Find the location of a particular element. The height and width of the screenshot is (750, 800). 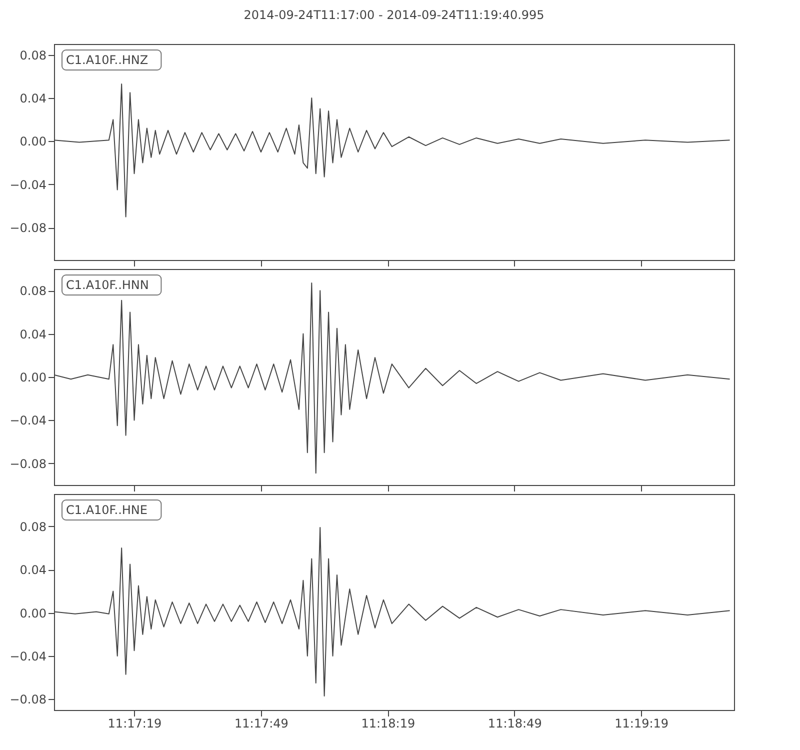

x-tick-label: 11:19:19 is located at coordinates (641, 723).